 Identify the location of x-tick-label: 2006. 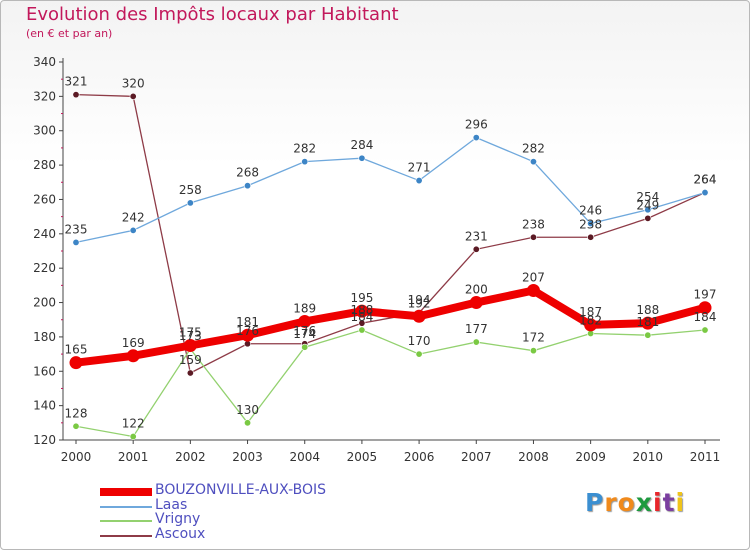
(419, 457).